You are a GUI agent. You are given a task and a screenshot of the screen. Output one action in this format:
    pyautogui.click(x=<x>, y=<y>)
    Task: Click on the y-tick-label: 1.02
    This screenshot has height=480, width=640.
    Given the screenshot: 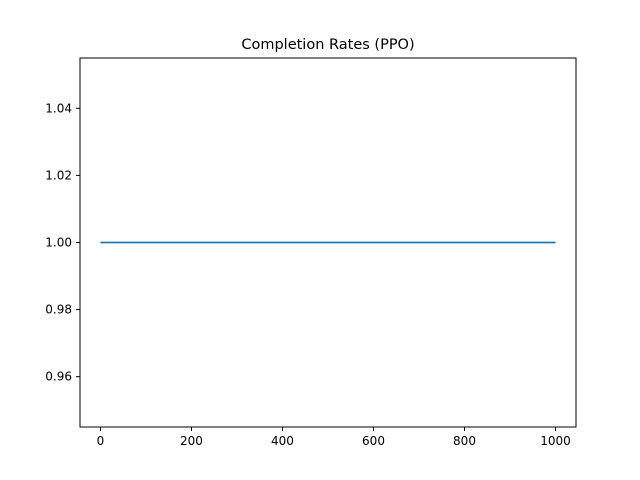 What is the action you would take?
    pyautogui.click(x=58, y=175)
    